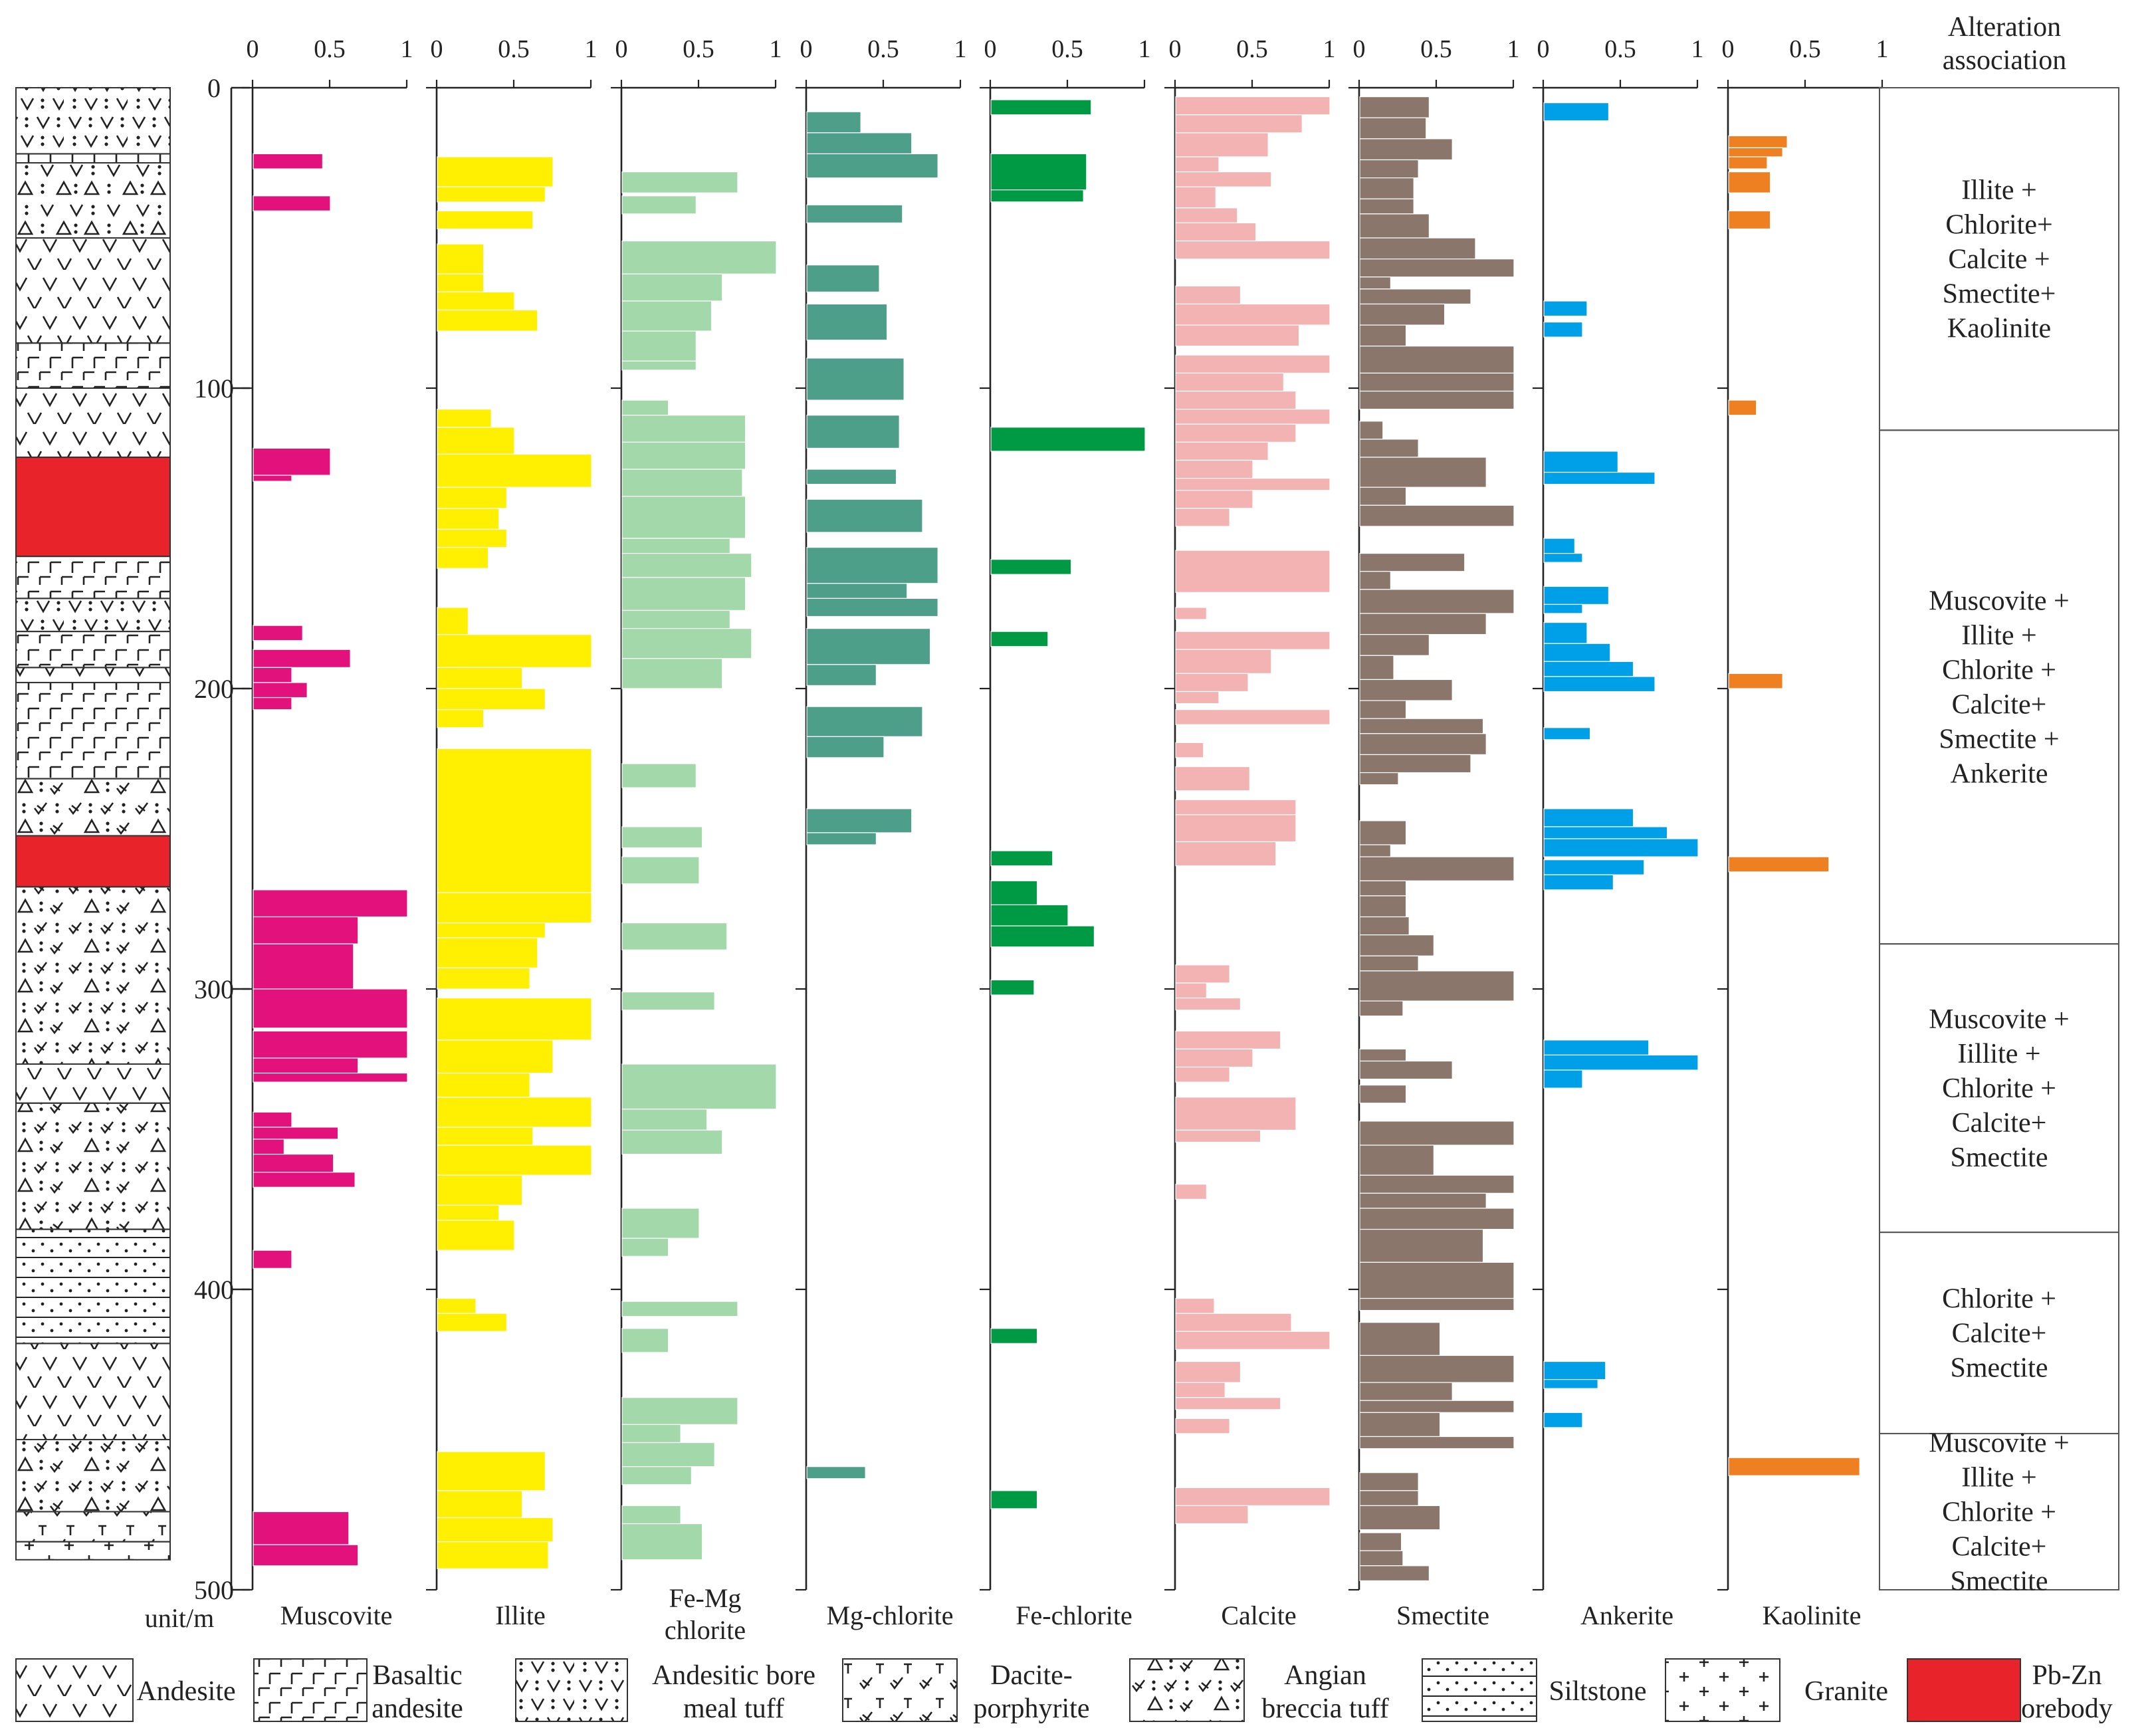 The width and height of the screenshot is (2148, 1736). I want to click on depth-tick-label: 300, so click(214, 989).